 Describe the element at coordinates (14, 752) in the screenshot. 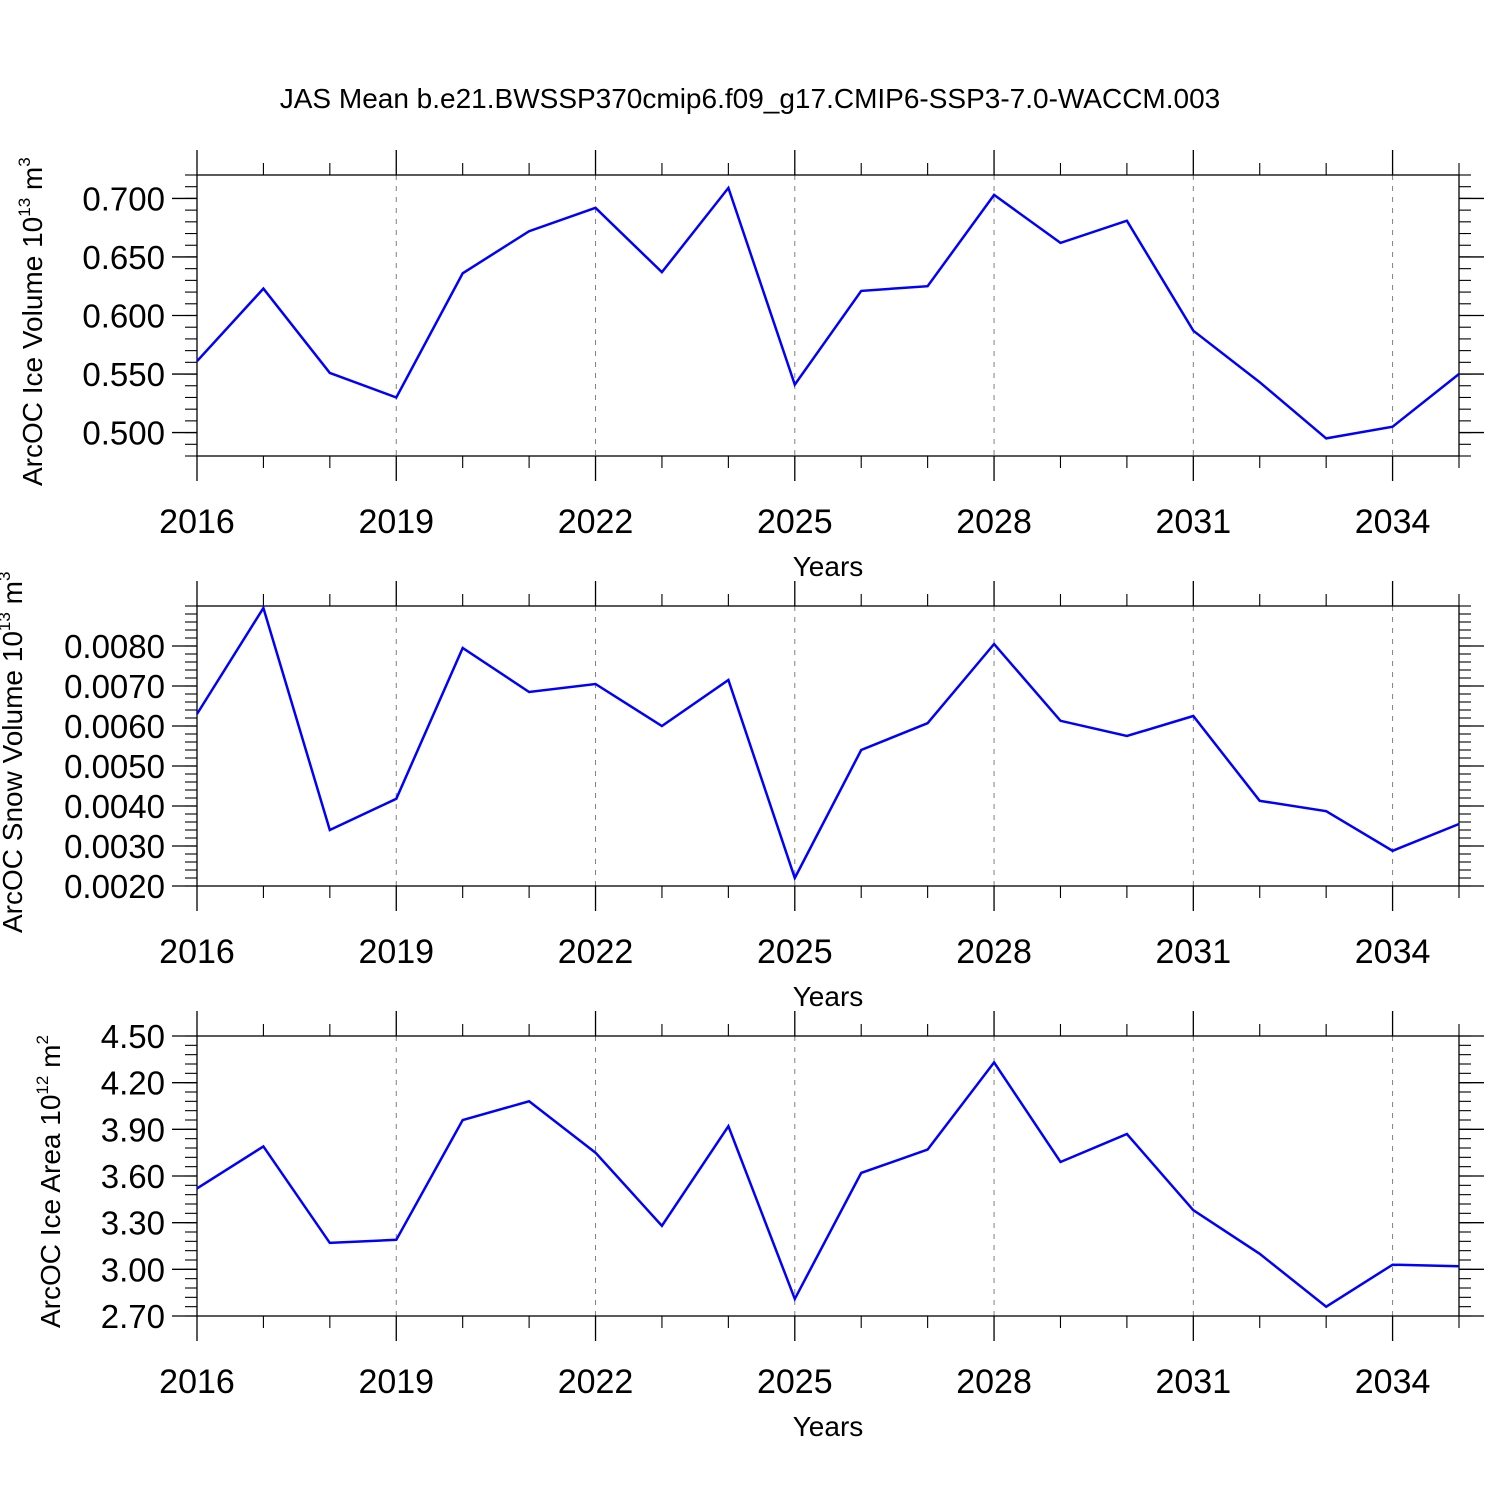

I see `y-axis-label: ArcOC Snow Volume 1013 m3` at that location.